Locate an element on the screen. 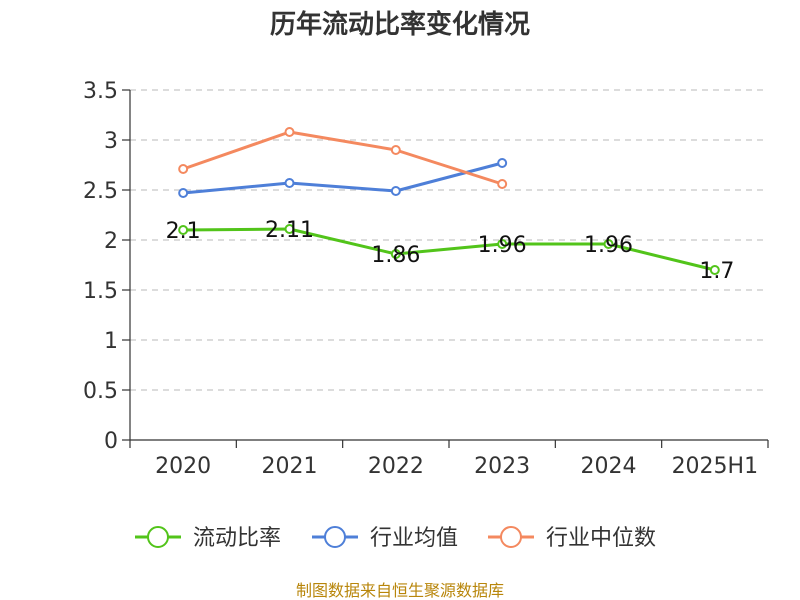  y-tick-label: 2 is located at coordinates (111, 241).